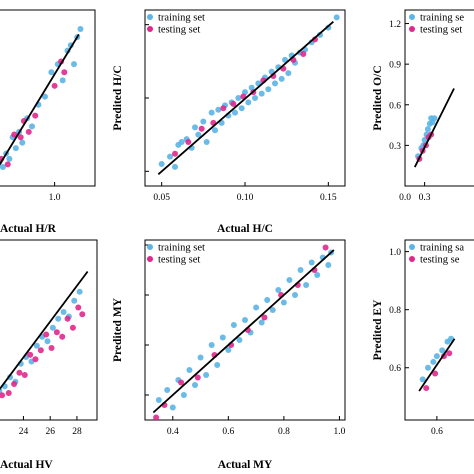 This screenshot has height=474, width=474. What do you see at coordinates (118, 329) in the screenshot?
I see `y-axis-title: Predited MY` at bounding box center [118, 329].